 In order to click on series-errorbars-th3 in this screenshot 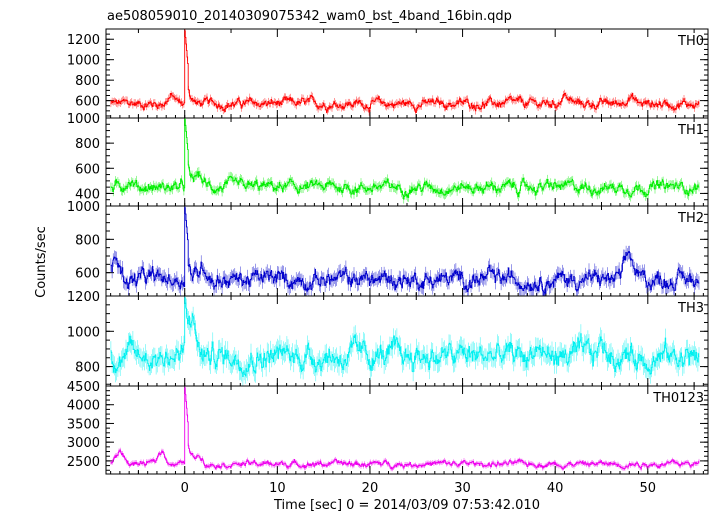, I will do `click(405, 341)`.